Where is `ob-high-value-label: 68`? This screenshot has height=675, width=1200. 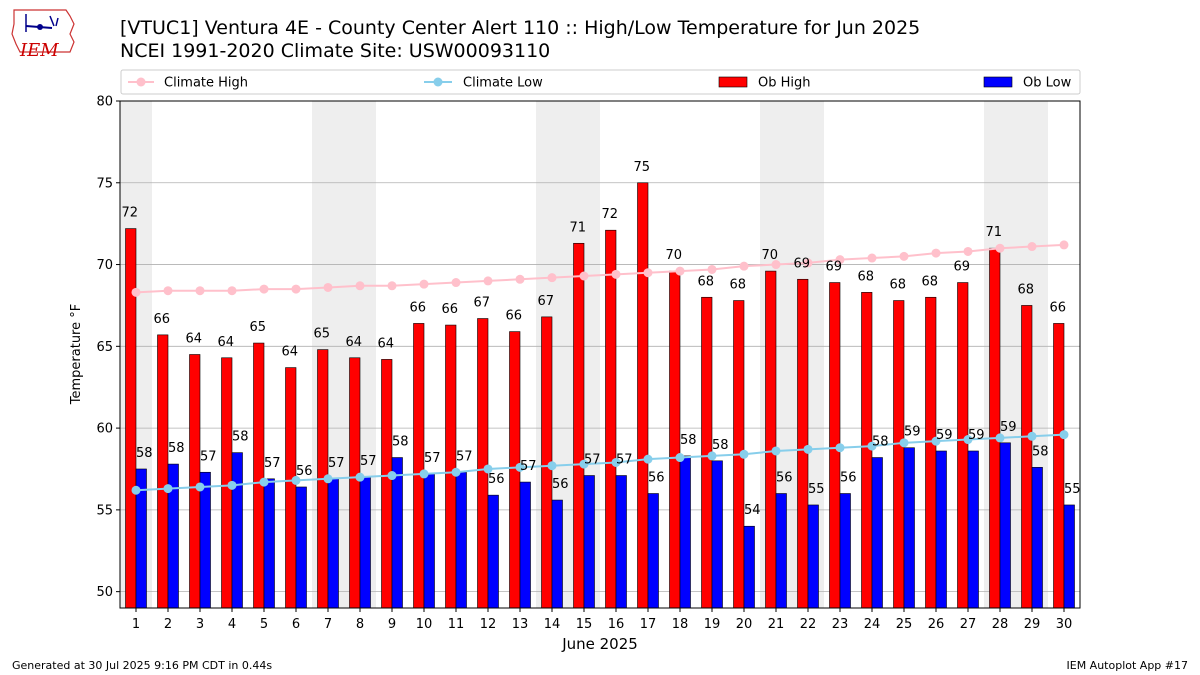
ob-high-value-label: 68 is located at coordinates (865, 276).